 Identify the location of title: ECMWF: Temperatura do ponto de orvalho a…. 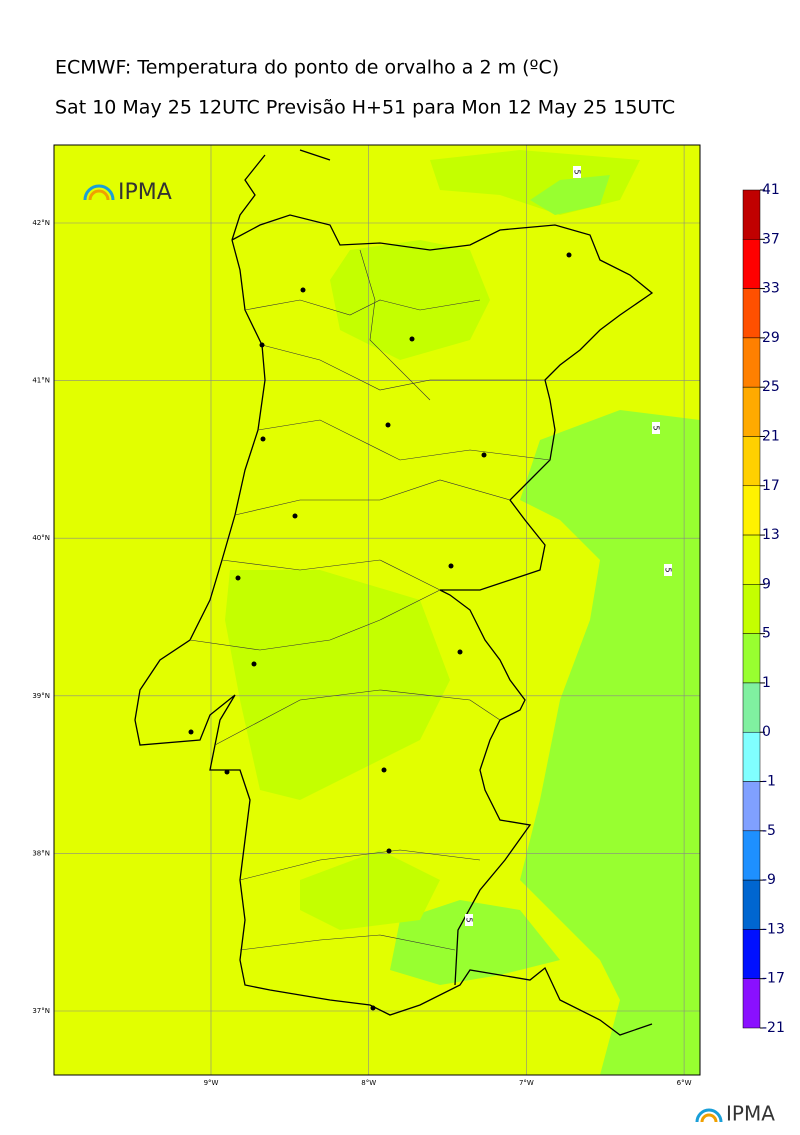
(307, 68).